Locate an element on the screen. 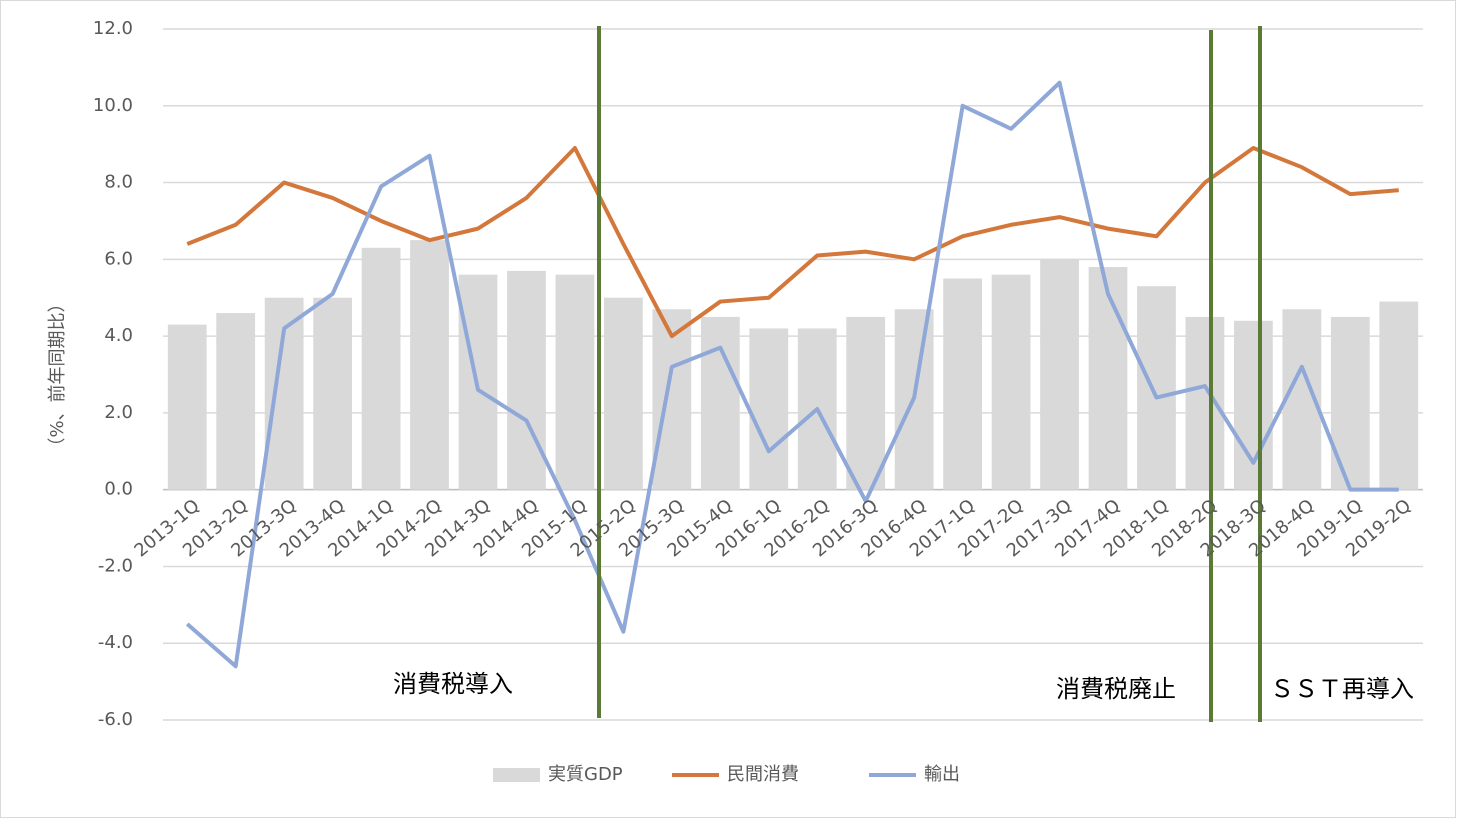 Image resolution: width=1475 pixels, height=823 pixels. legend-label: 輸出 is located at coordinates (942, 774).